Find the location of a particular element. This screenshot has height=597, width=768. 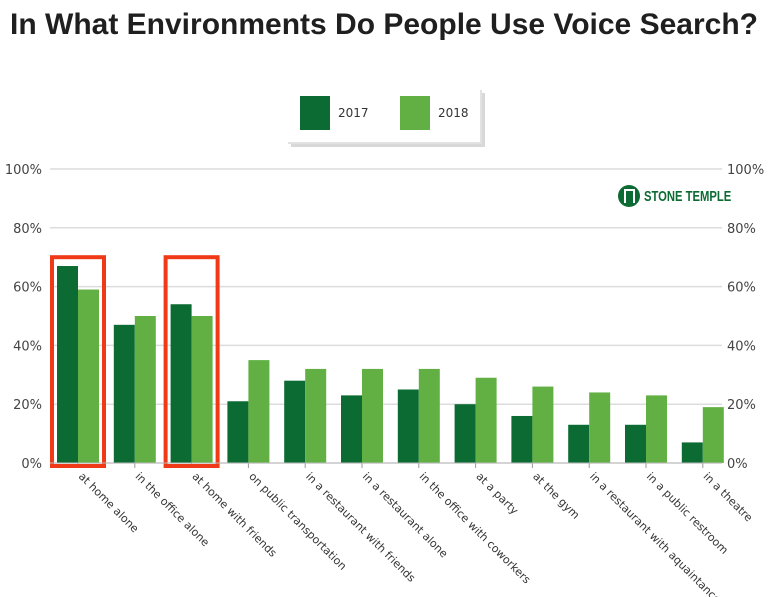

x-tick-label: at home alone is located at coordinates (109, 503).